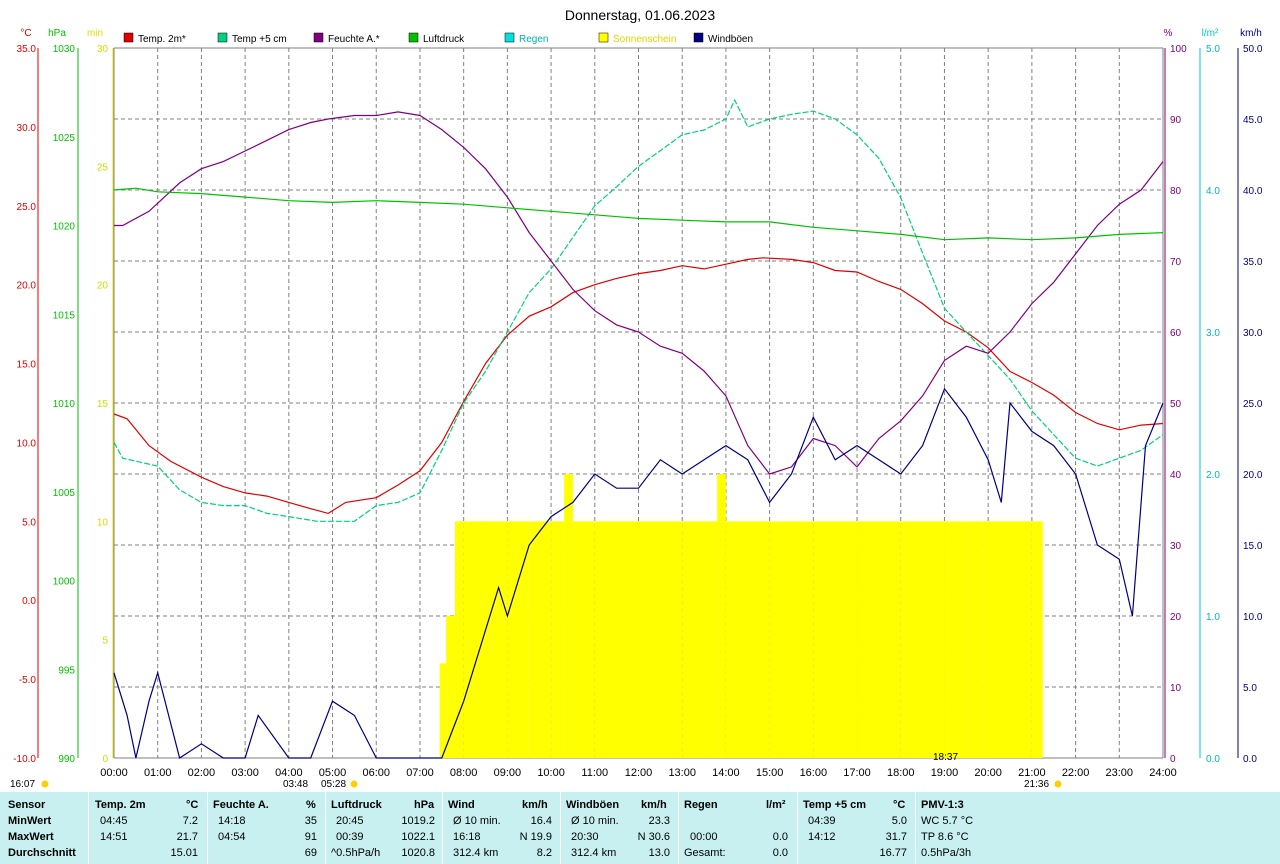 This screenshot has width=1280, height=864. I want to click on legend-label: Luftdruck, so click(444, 39).